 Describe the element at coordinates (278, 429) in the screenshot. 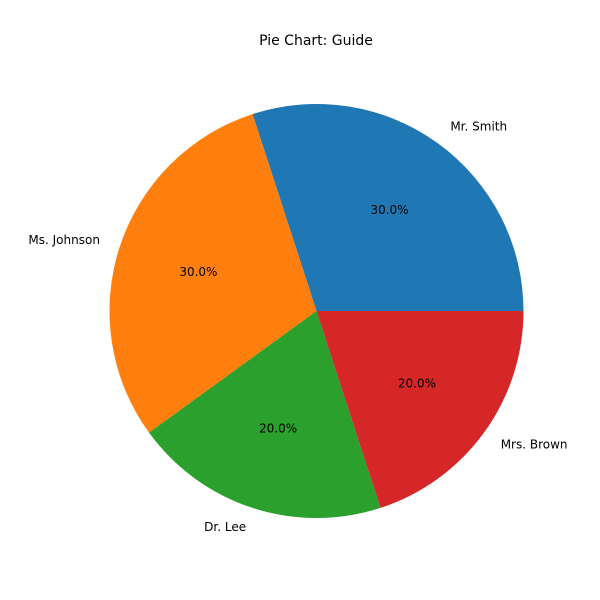

I see `slice-percent-dr-lee: 20.0%` at that location.